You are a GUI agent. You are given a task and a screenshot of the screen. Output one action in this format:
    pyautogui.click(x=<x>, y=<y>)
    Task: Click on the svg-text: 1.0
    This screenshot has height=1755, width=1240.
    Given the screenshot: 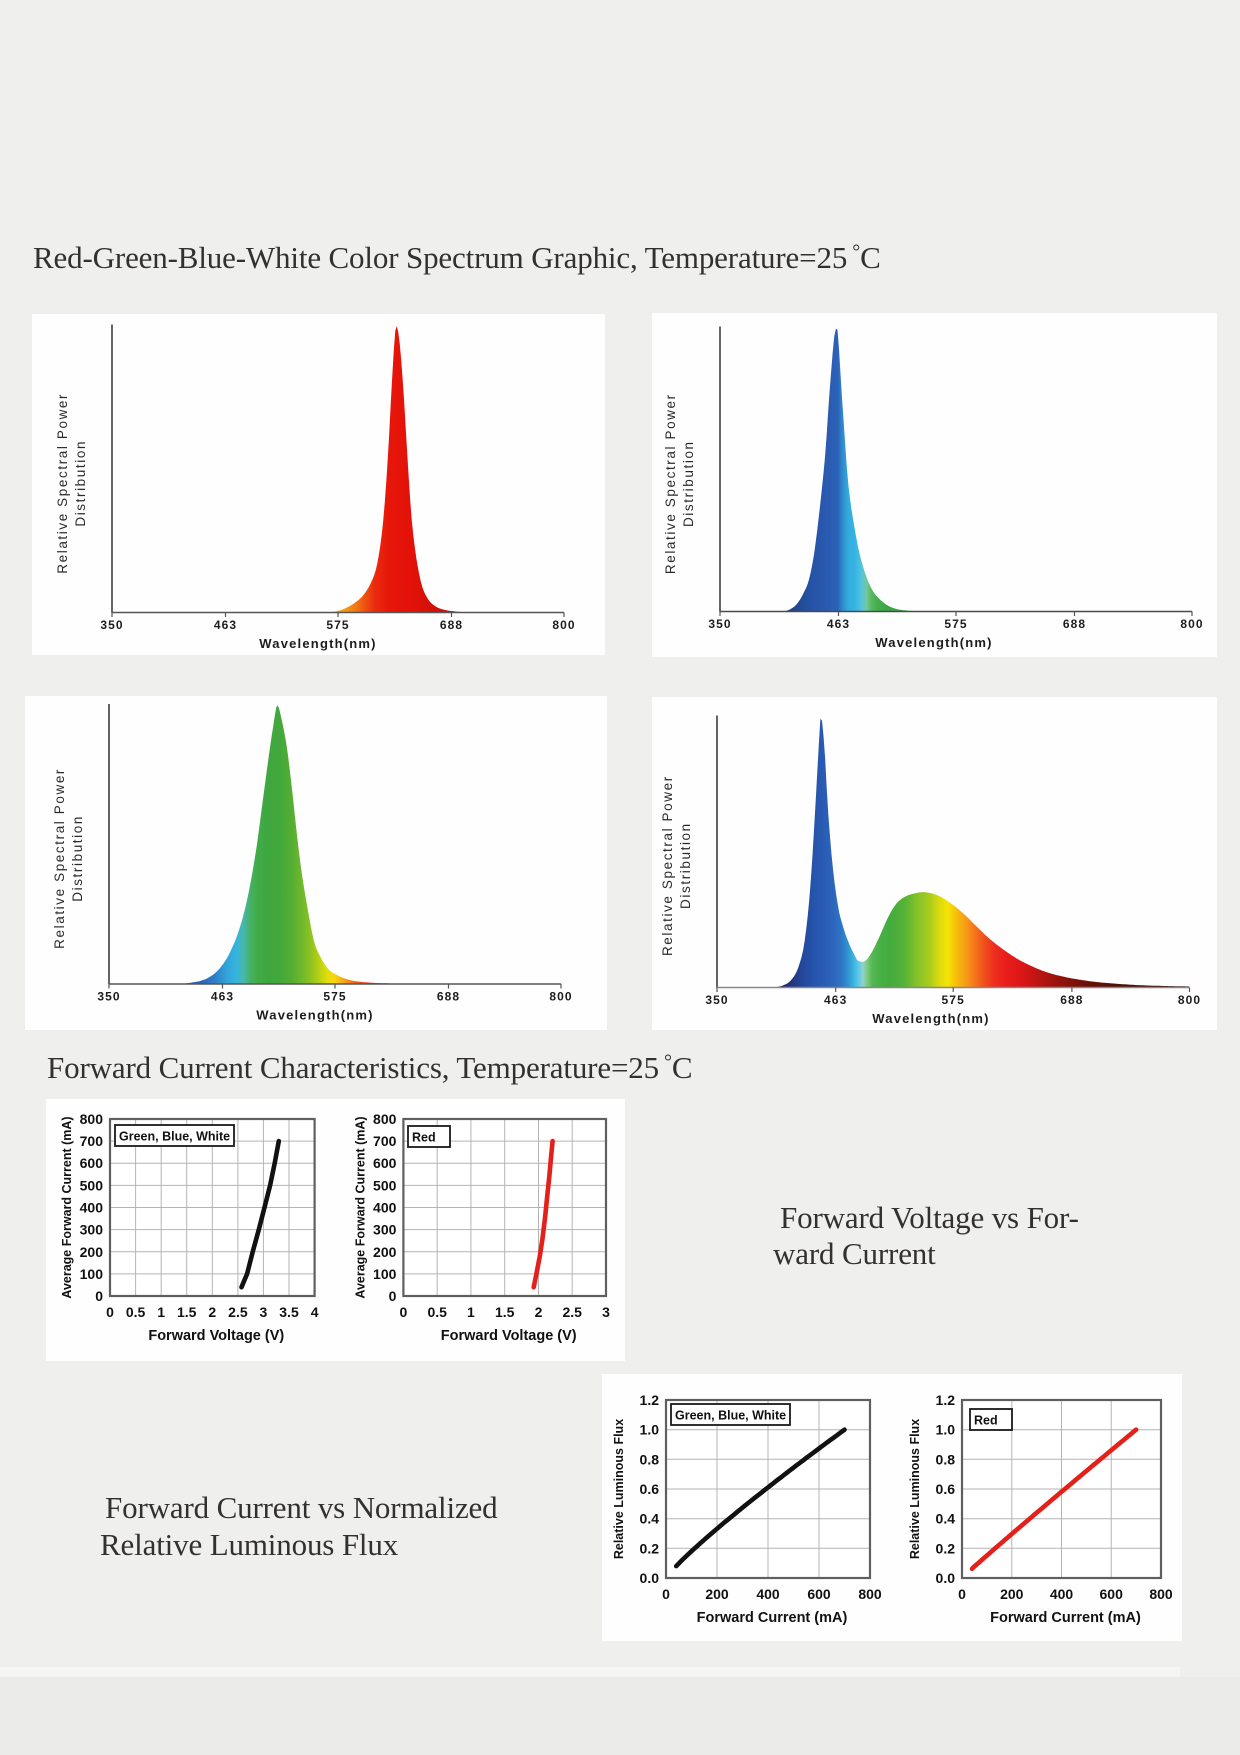 What is the action you would take?
    pyautogui.click(x=946, y=1430)
    